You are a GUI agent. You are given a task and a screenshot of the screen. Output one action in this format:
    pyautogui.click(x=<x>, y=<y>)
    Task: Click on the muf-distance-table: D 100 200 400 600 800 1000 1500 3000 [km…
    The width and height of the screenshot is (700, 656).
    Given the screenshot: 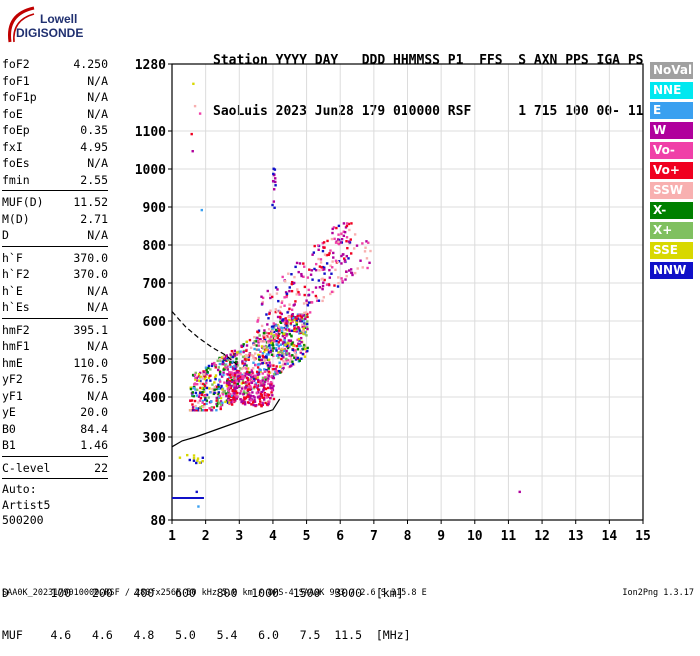 What is the action you would take?
    pyautogui.click(x=206, y=607)
    